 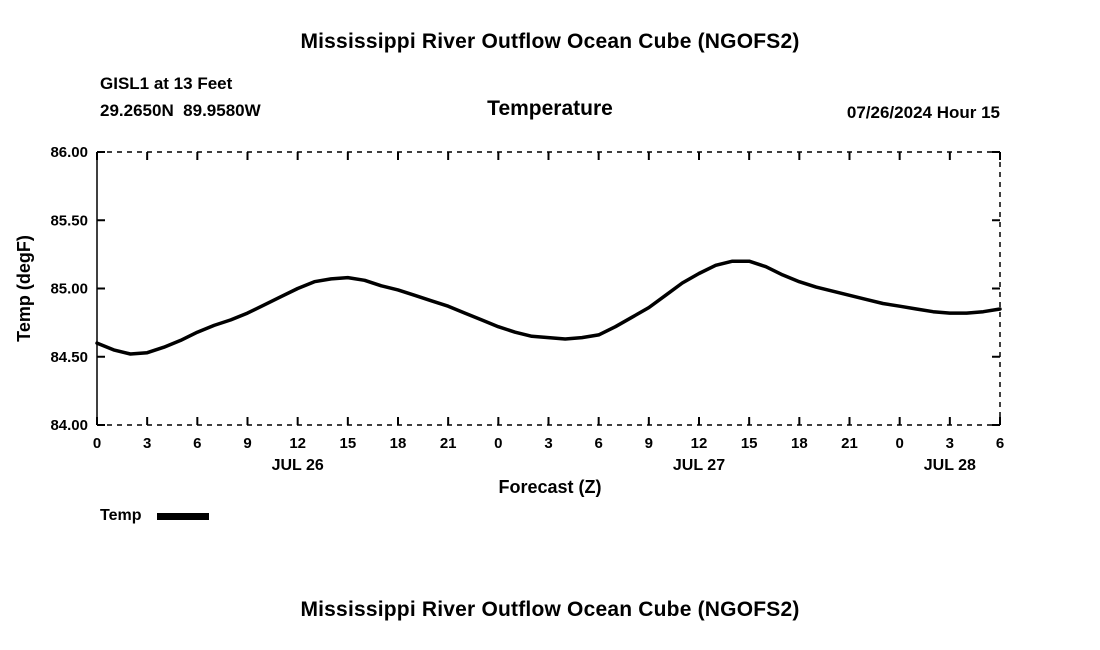 What do you see at coordinates (69, 152) in the screenshot?
I see `svg-text: 86.00` at bounding box center [69, 152].